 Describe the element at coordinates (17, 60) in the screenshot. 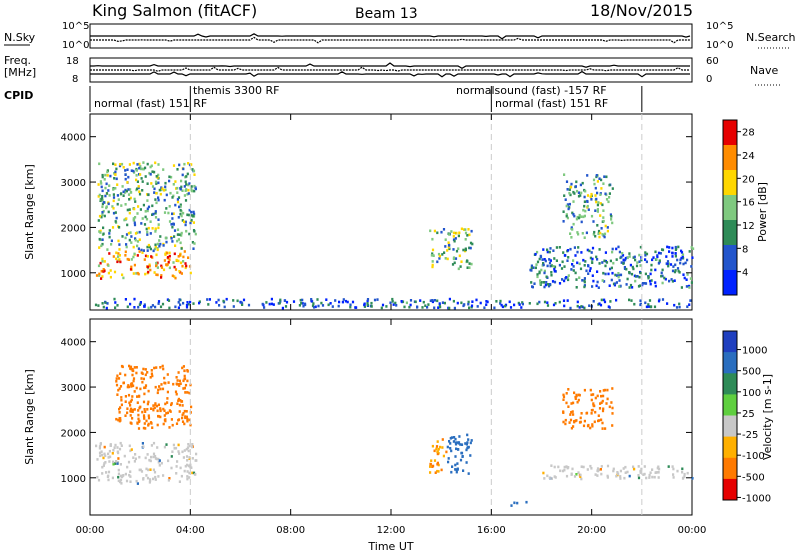

I see `freq-label: Freq.` at that location.